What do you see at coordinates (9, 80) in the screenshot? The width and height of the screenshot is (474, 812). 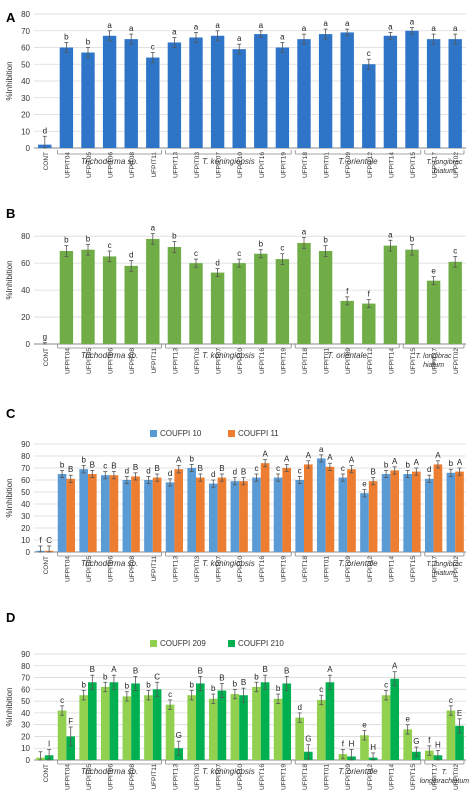 I see `y-axis-label: %Inhibition` at bounding box center [9, 80].